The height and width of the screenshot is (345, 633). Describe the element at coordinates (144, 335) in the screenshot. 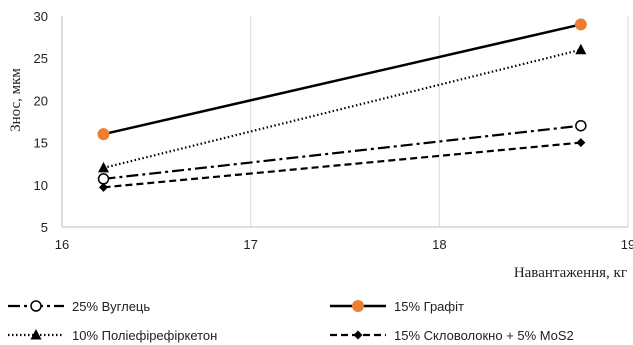

I see `legend-label: 10% Поліефірефіркетон` at that location.